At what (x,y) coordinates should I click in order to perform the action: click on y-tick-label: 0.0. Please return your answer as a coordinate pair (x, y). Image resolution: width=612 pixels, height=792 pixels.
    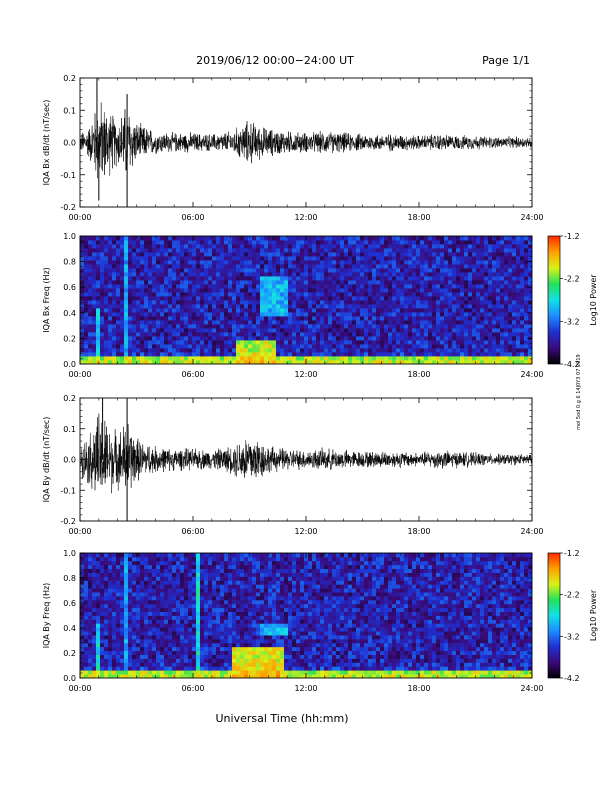
    Looking at the image, I should click on (69, 143).